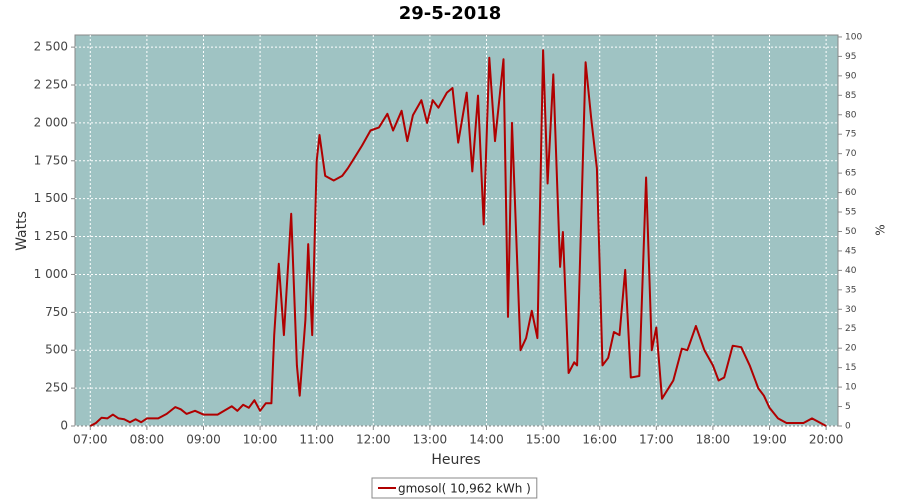  What do you see at coordinates (656, 440) in the screenshot?
I see `x-tick-label: 17:00` at bounding box center [656, 440].